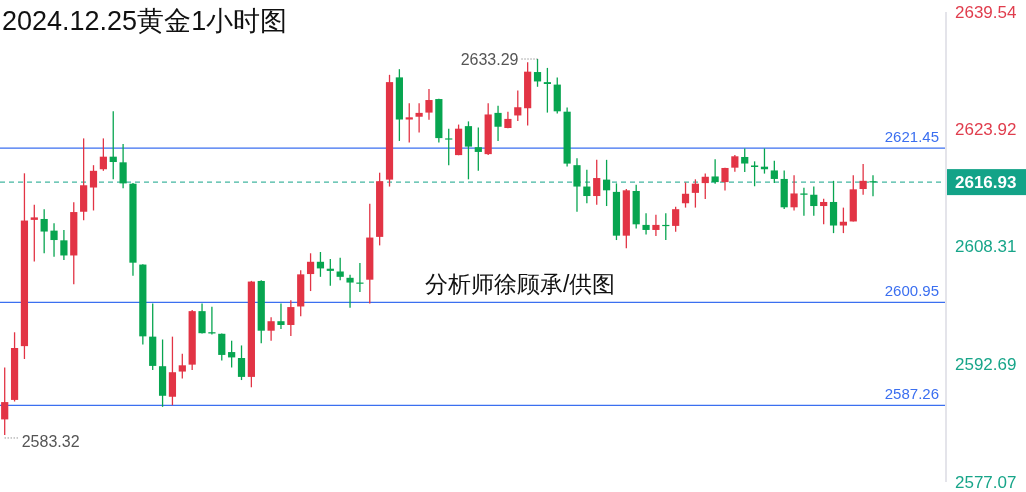 The image size is (1026, 492). I want to click on ref-line-label: 2621.45, so click(911, 137).